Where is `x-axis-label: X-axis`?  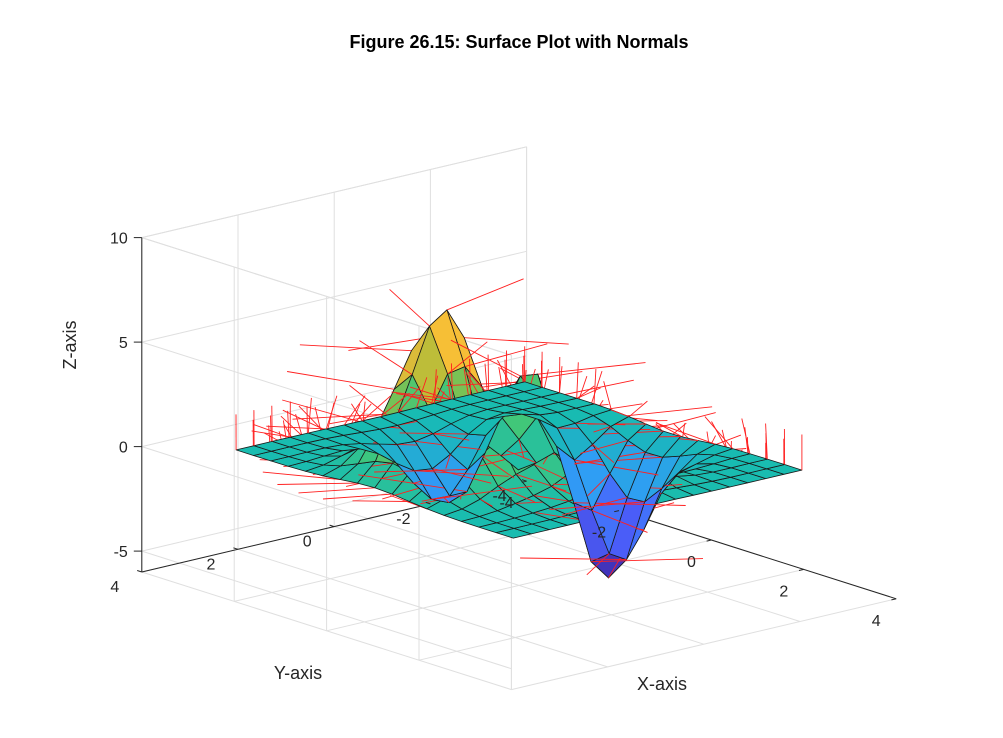
x-axis-label: X-axis is located at coordinates (662, 684).